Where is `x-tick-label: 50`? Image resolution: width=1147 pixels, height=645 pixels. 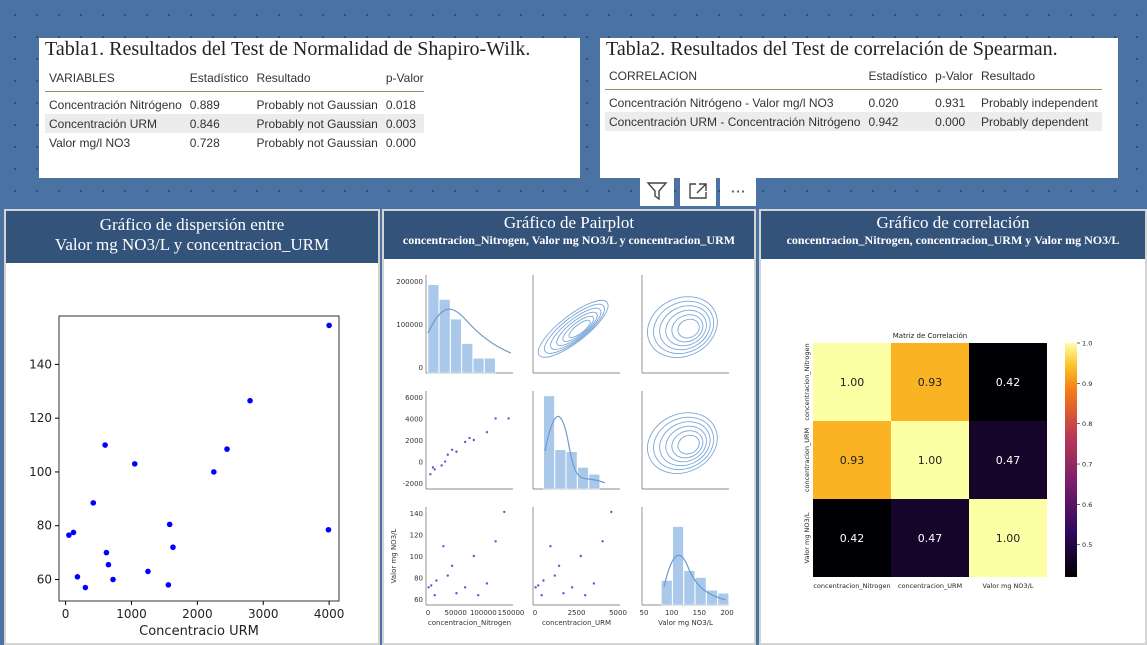 x-tick-label: 50 is located at coordinates (644, 613).